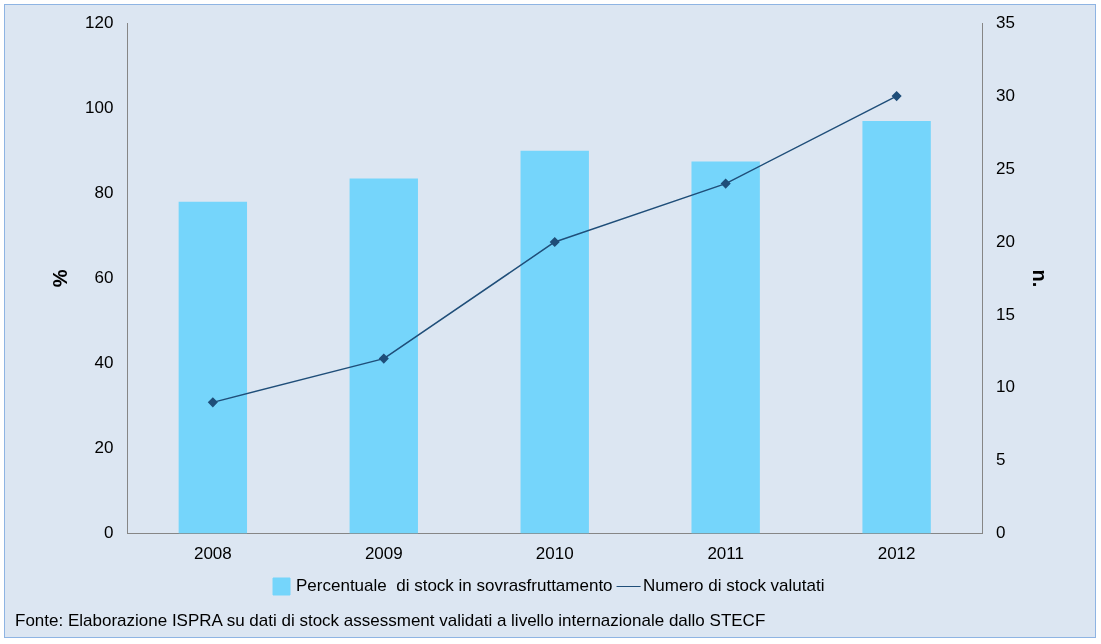 Image resolution: width=1101 pixels, height=644 pixels. I want to click on y2-axis-title: n., so click(1040, 278).